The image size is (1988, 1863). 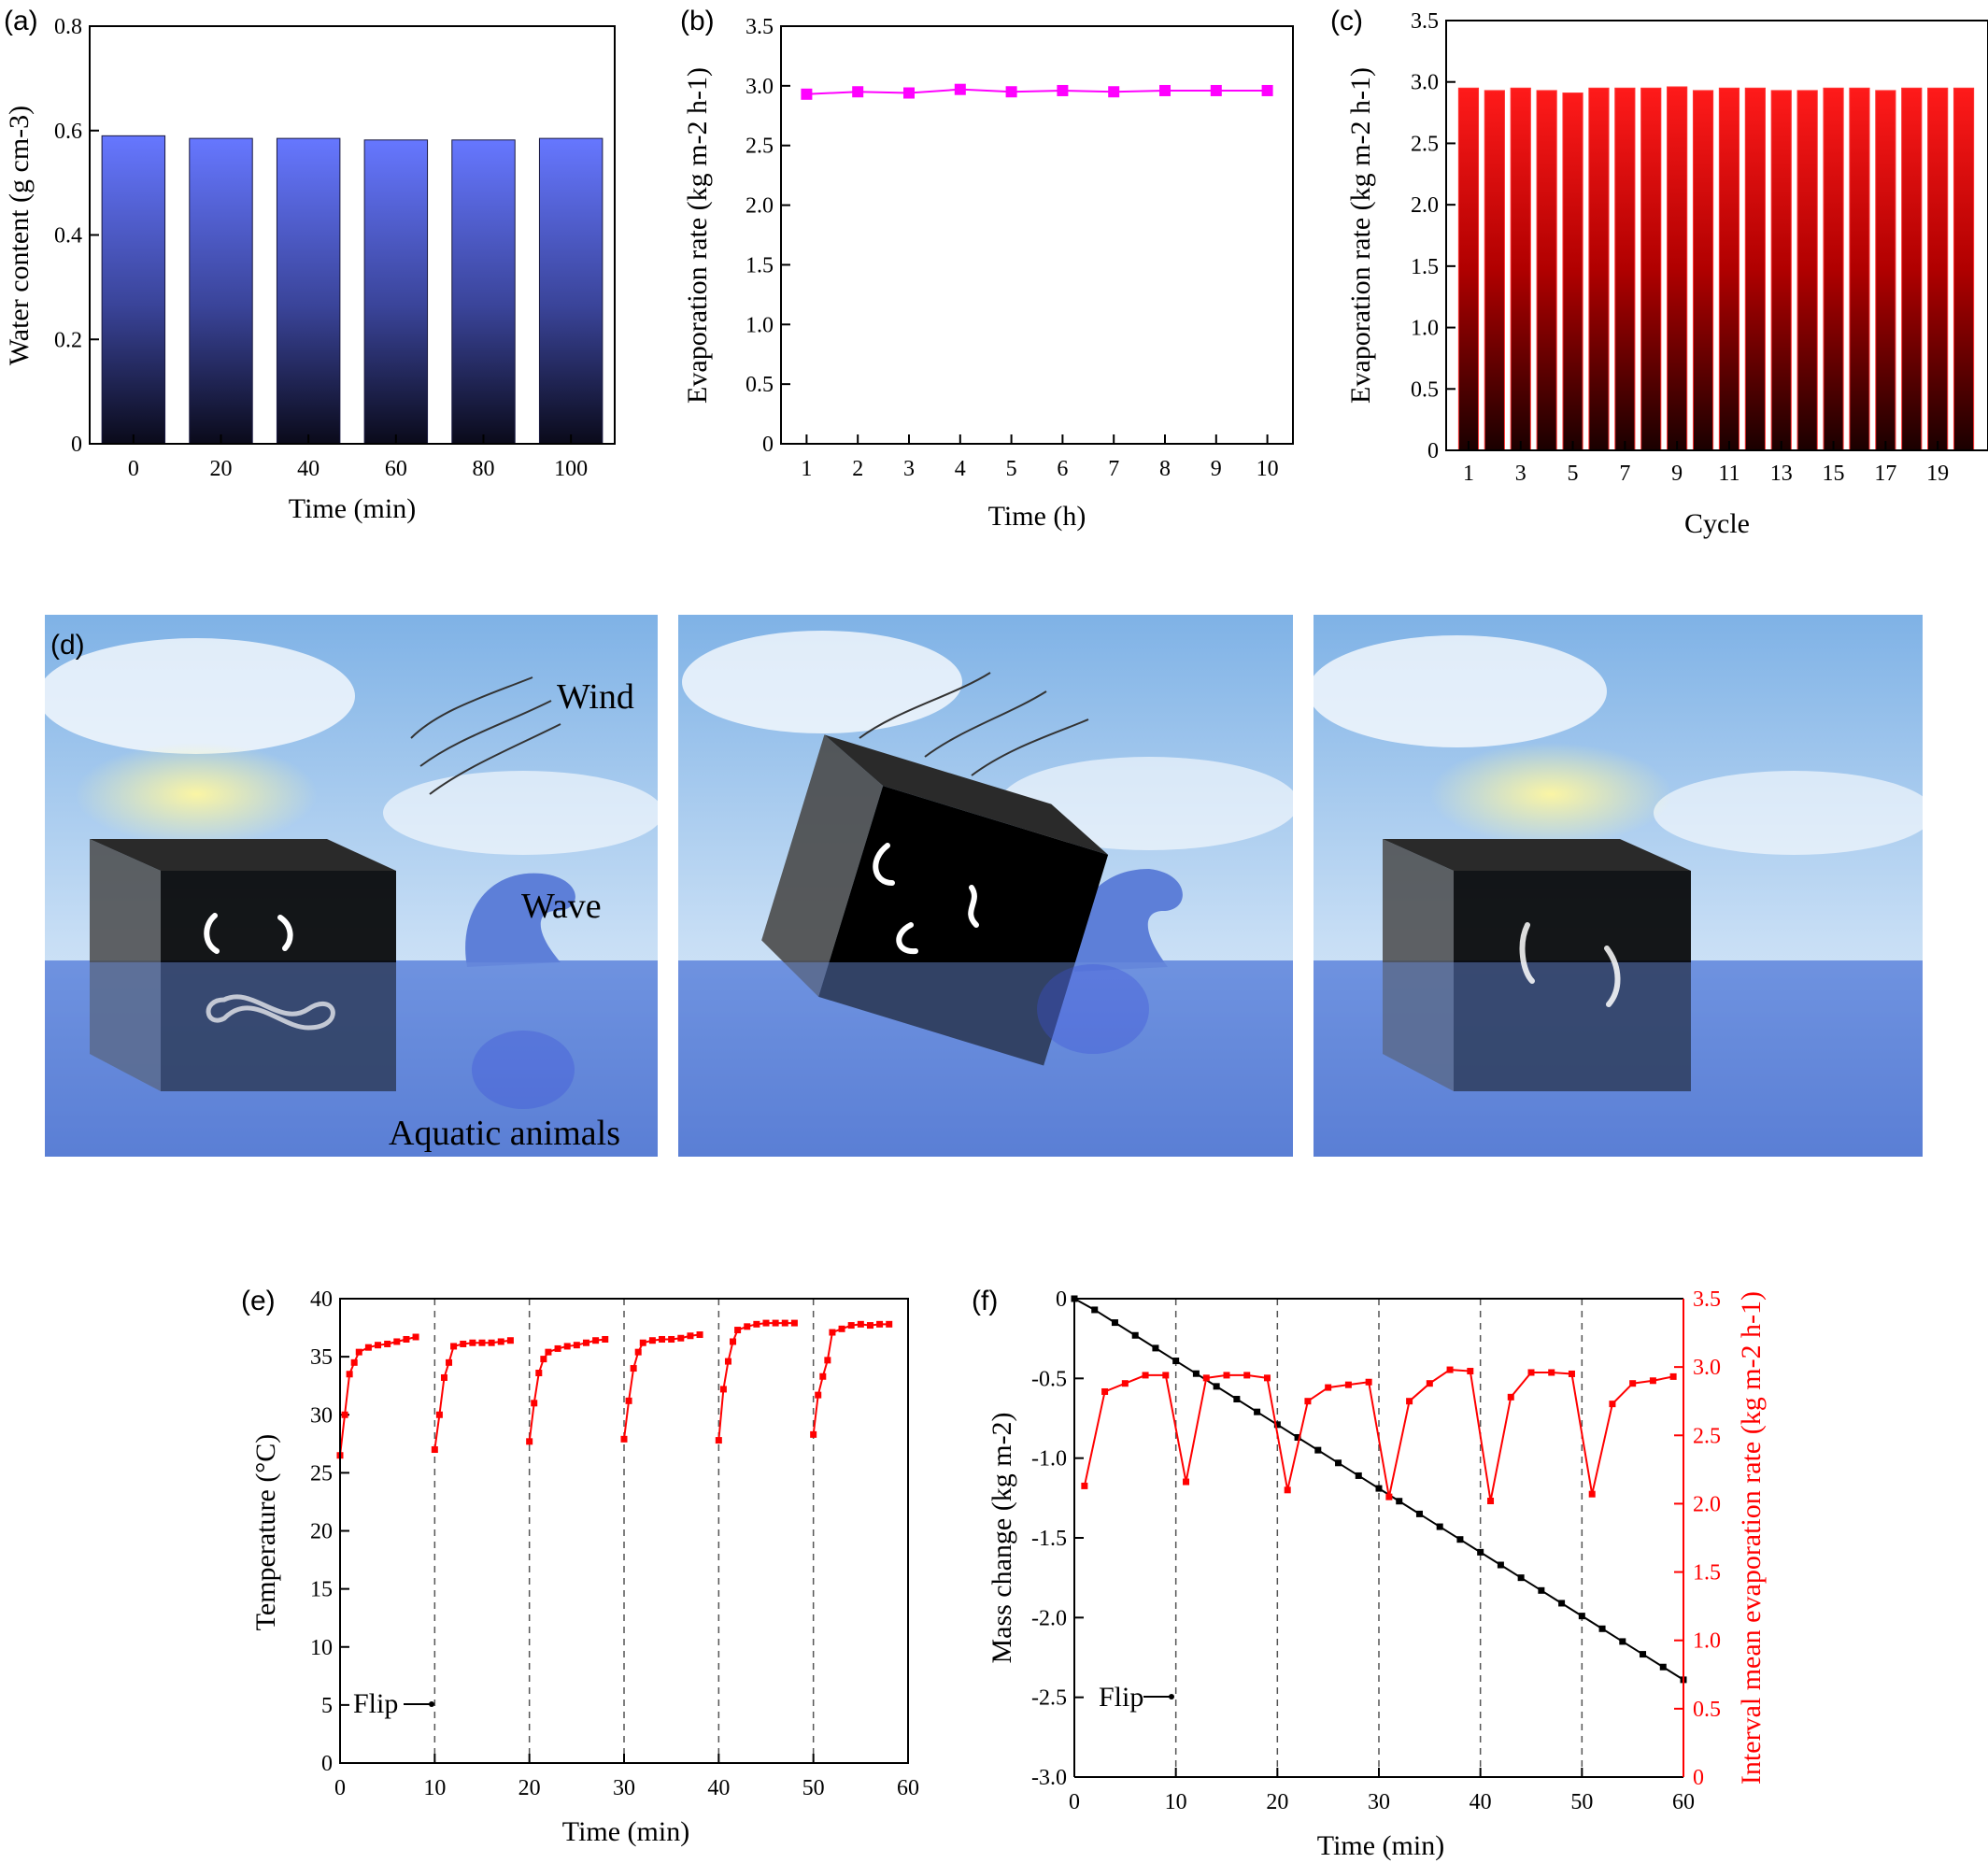 What do you see at coordinates (718, 1788) in the screenshot?
I see `panel-e-xtick-label: 40` at bounding box center [718, 1788].